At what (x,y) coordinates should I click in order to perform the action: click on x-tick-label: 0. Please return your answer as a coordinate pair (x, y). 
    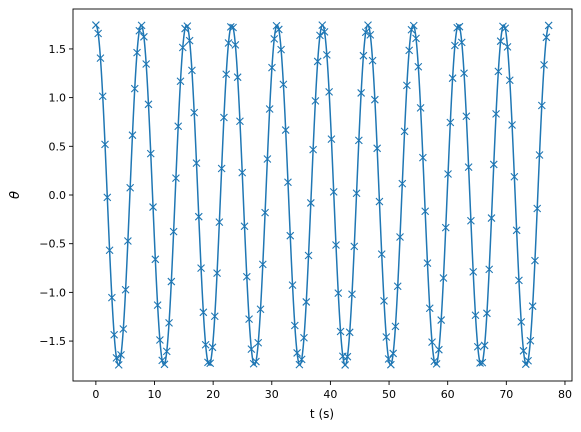
    Looking at the image, I should click on (95, 394).